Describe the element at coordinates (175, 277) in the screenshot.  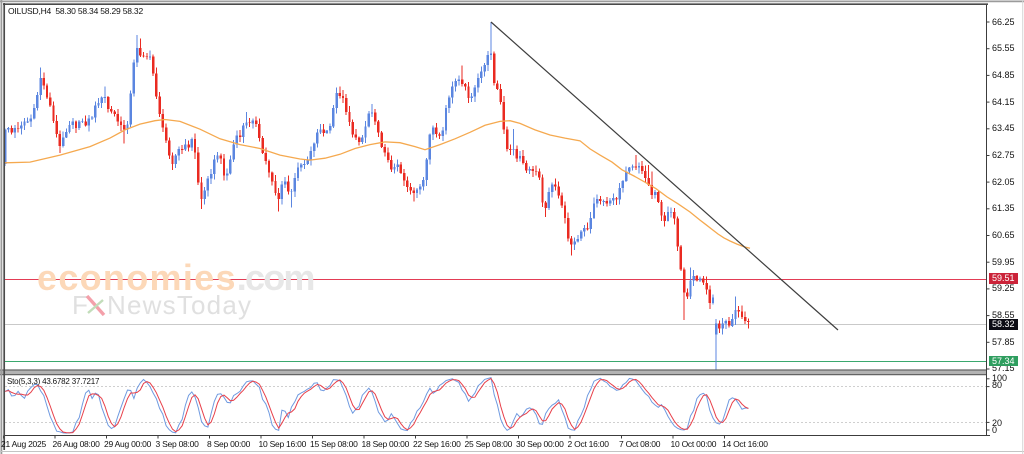
I see `svg-text: economies.com` at that location.